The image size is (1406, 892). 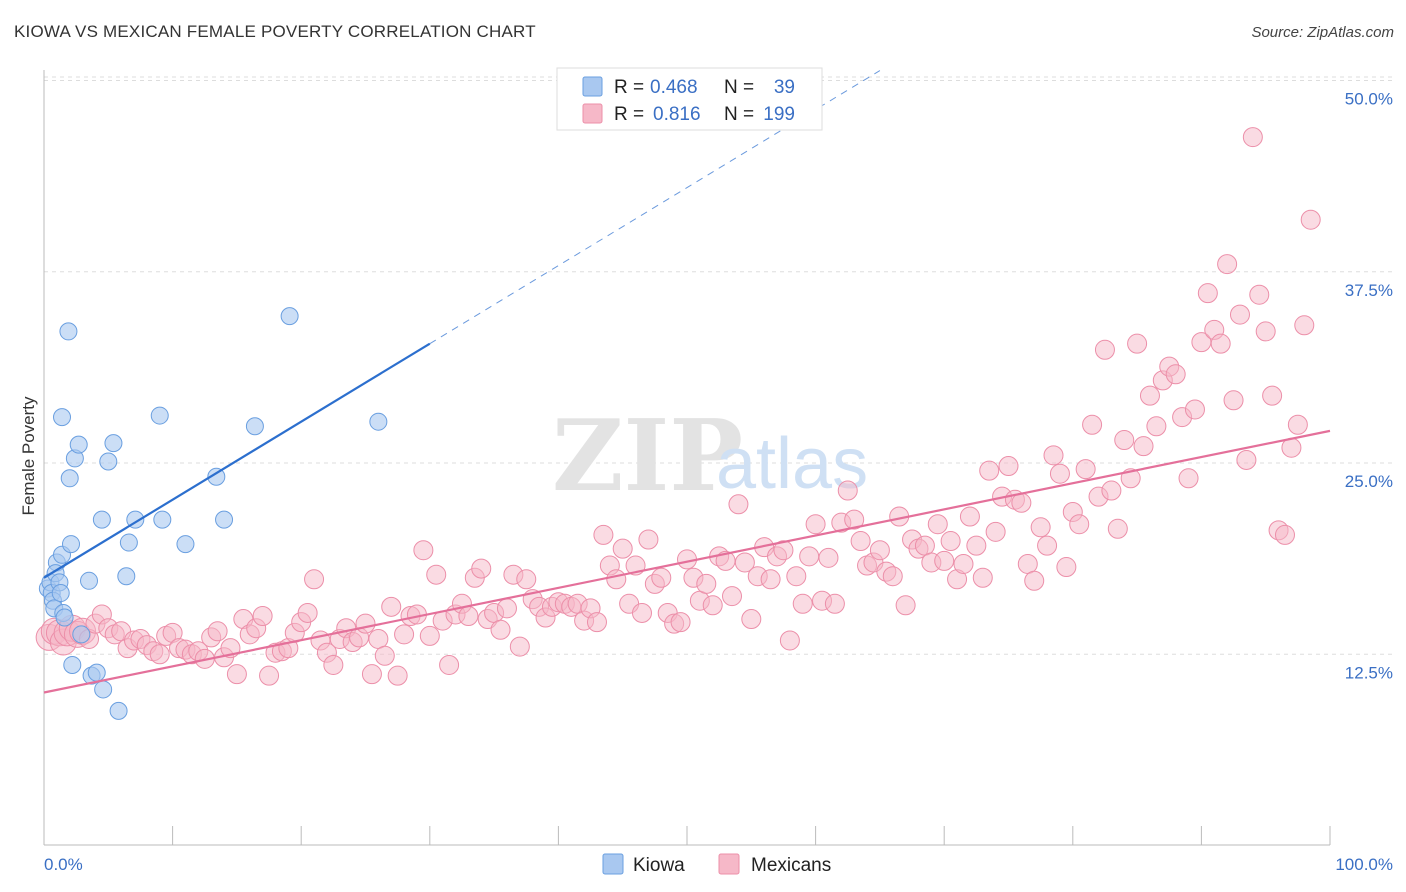 What do you see at coordinates (592, 113) in the screenshot?
I see `legend-swatch-mexicans` at bounding box center [592, 113].